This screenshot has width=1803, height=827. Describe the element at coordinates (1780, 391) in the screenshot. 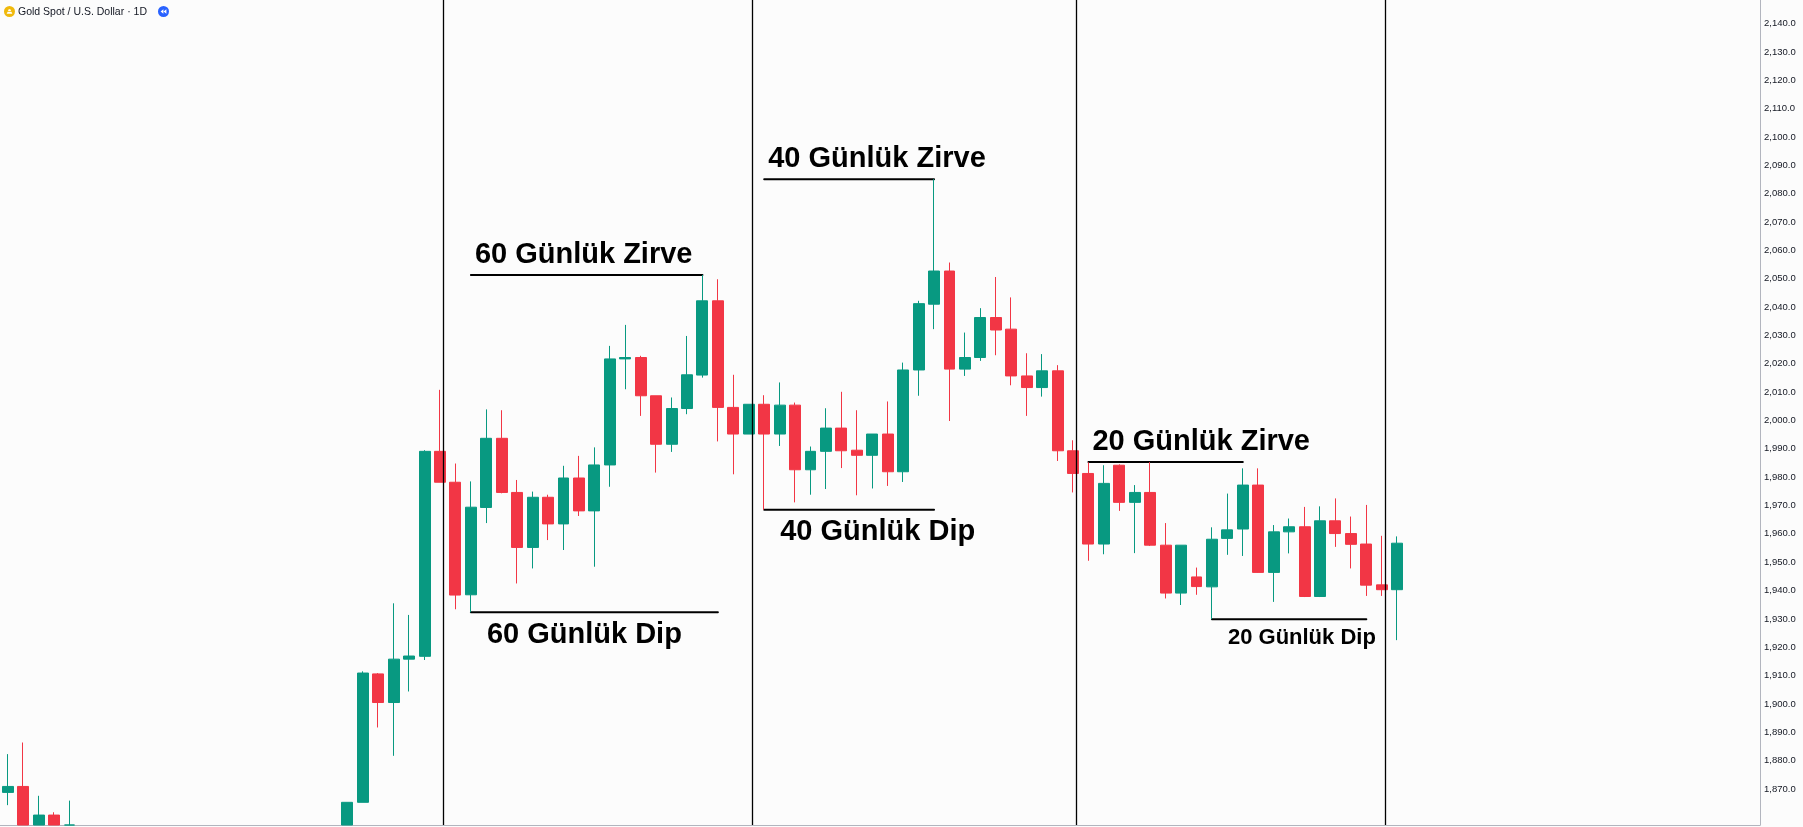

I see `y-tick-label: 2,010.0` at that location.